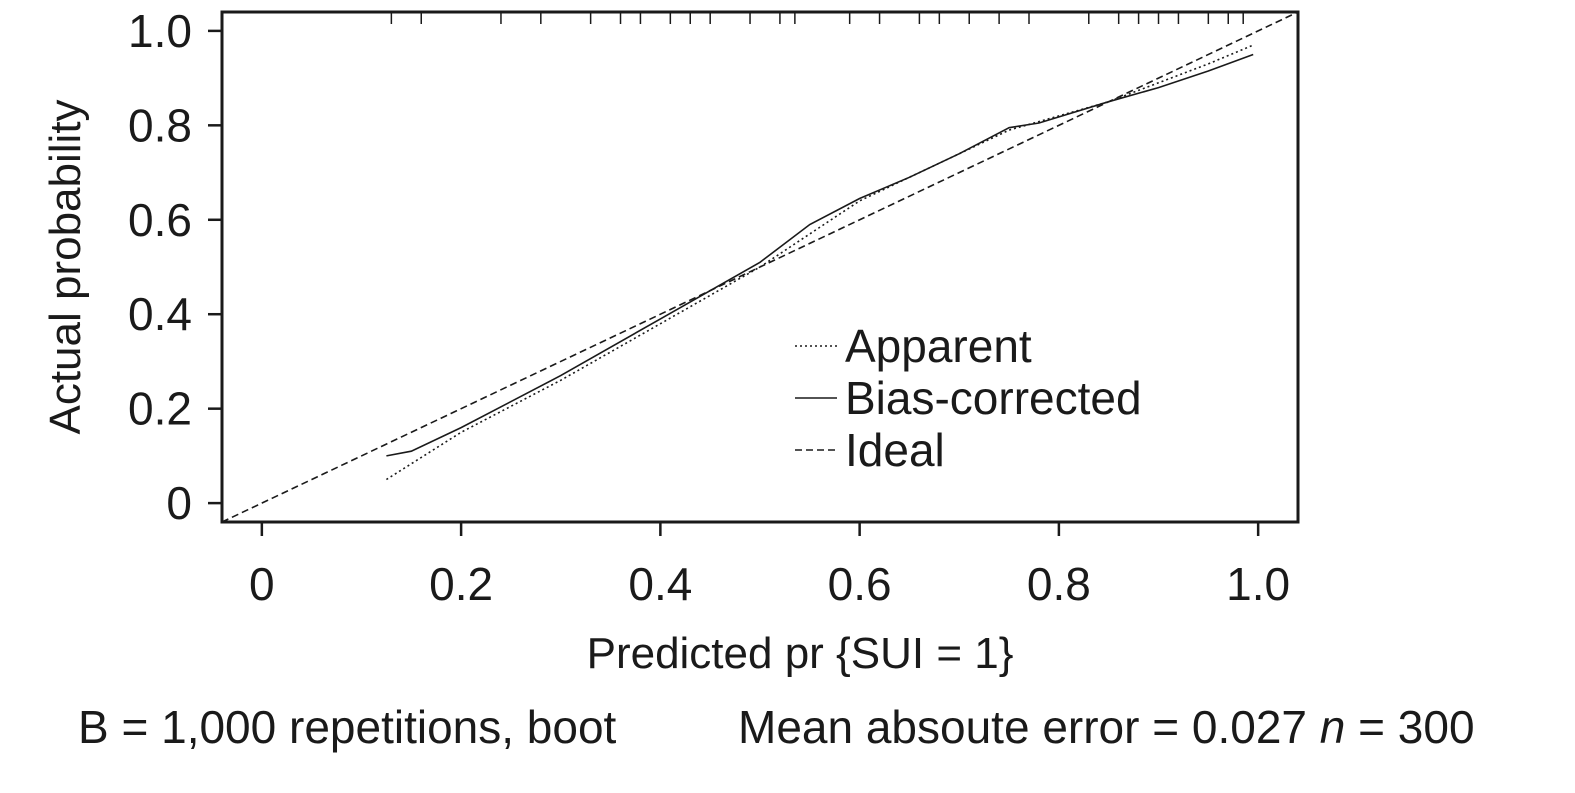 The image size is (1575, 793). What do you see at coordinates (895, 450) in the screenshot?
I see `legend-label: Ideal` at bounding box center [895, 450].